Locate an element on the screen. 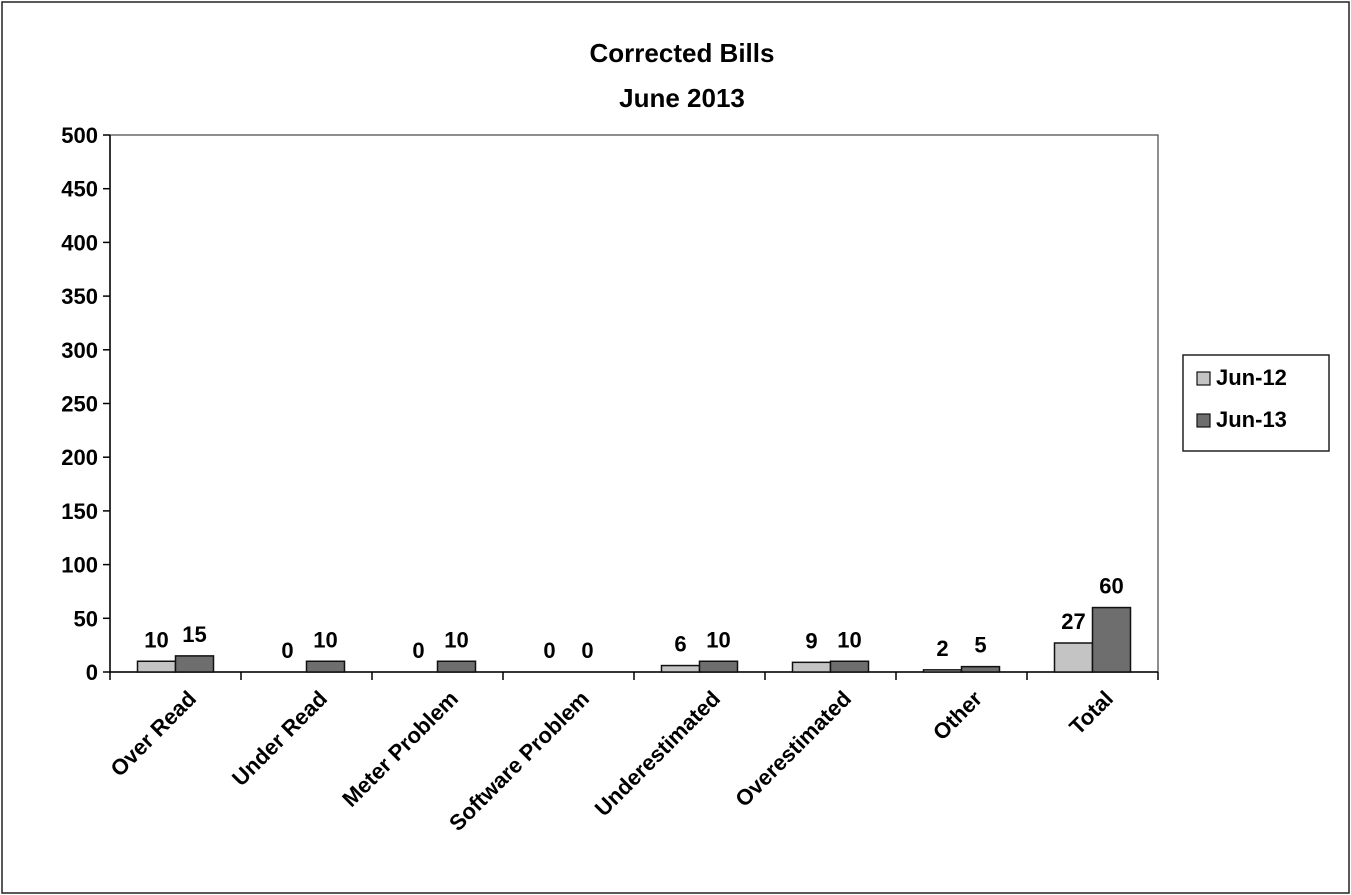 The image size is (1351, 895). y-tick-label: 400 is located at coordinates (79, 242).